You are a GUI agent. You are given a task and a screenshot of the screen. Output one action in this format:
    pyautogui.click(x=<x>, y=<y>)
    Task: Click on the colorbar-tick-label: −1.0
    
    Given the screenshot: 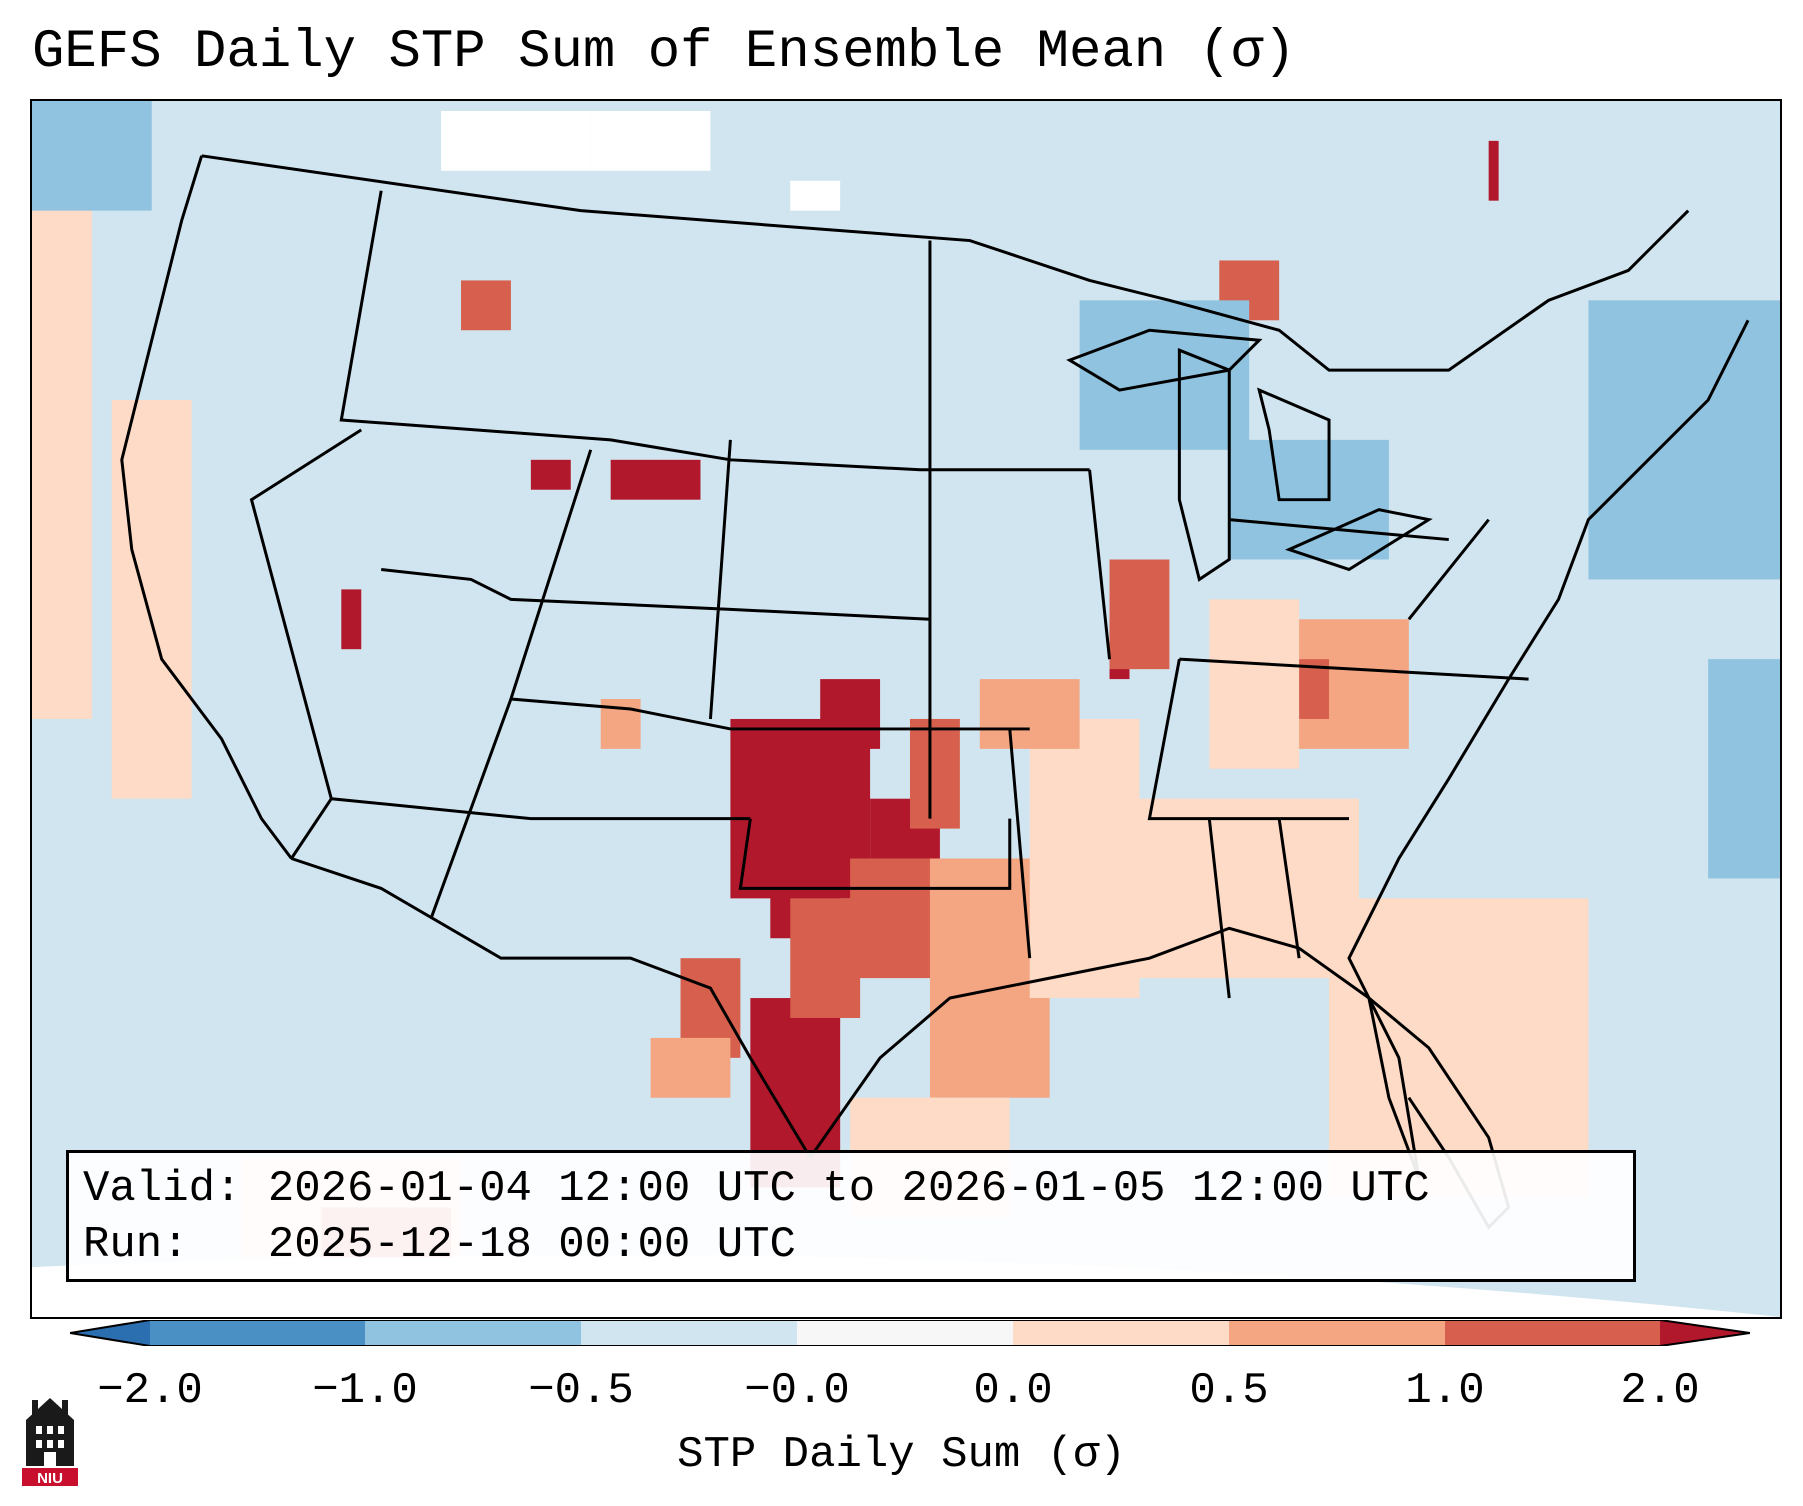 What is the action you would take?
    pyautogui.click(x=365, y=1391)
    